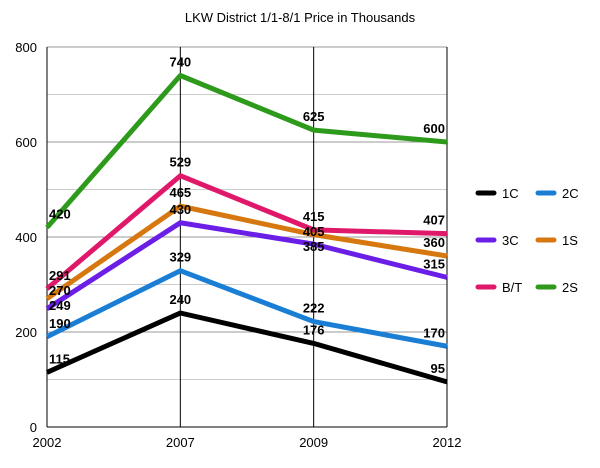  I want to click on data-label: 222, so click(314, 308).